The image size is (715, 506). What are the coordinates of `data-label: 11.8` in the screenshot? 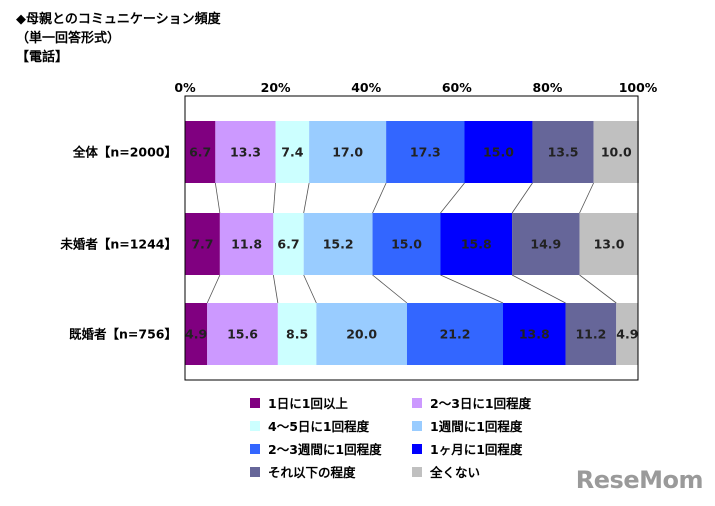 It's located at (246, 244).